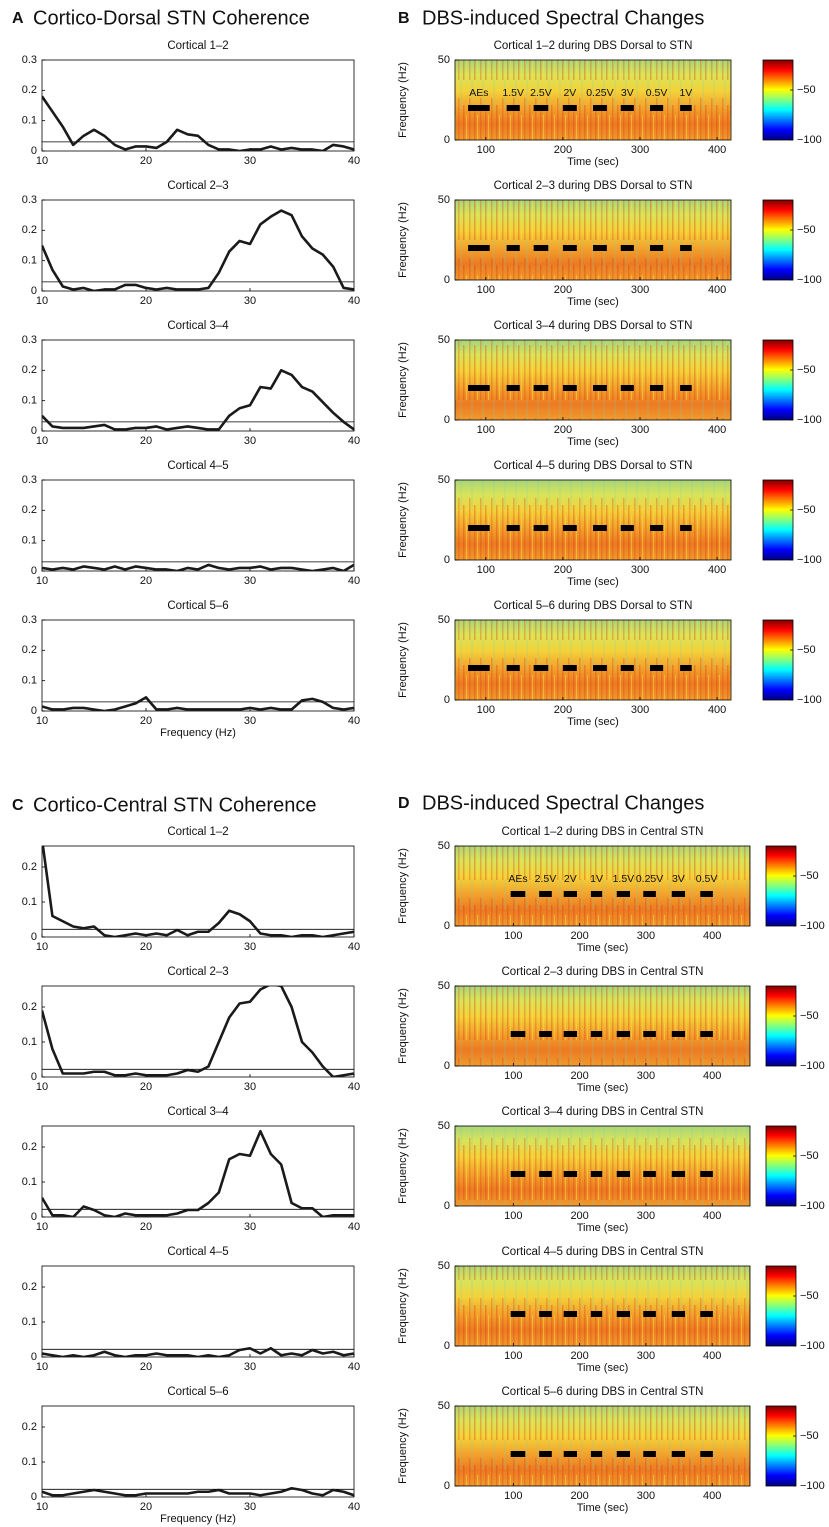  I want to click on chart-title: Cortical 5–6 during DBS Dorsal to STN, so click(593, 606).